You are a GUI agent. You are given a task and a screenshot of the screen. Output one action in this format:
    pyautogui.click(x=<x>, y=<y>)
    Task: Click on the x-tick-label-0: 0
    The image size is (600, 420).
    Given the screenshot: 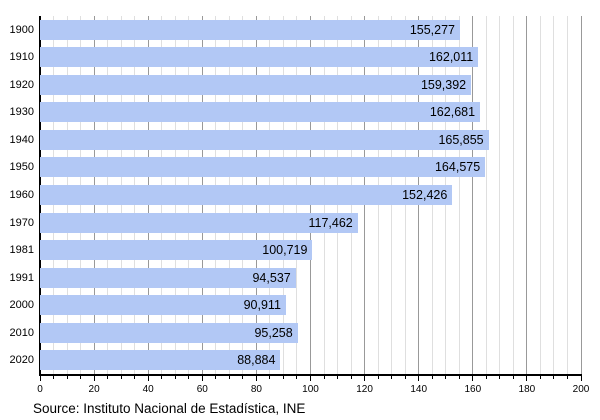 What is the action you would take?
    pyautogui.click(x=40, y=389)
    